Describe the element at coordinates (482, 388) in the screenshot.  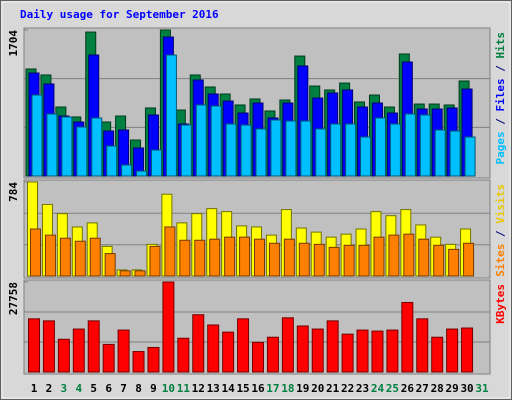
I see `x-tick-label: 31` at that location.